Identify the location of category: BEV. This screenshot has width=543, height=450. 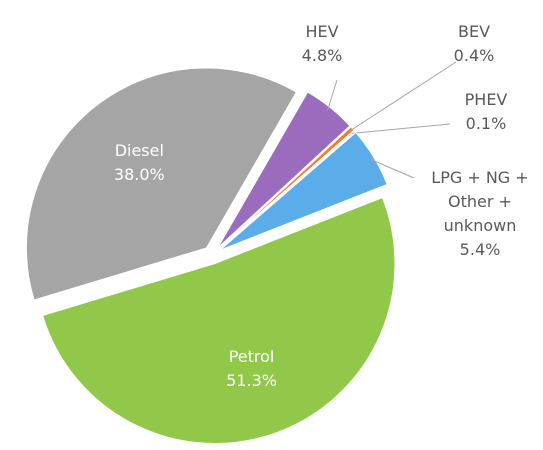
(474, 31).